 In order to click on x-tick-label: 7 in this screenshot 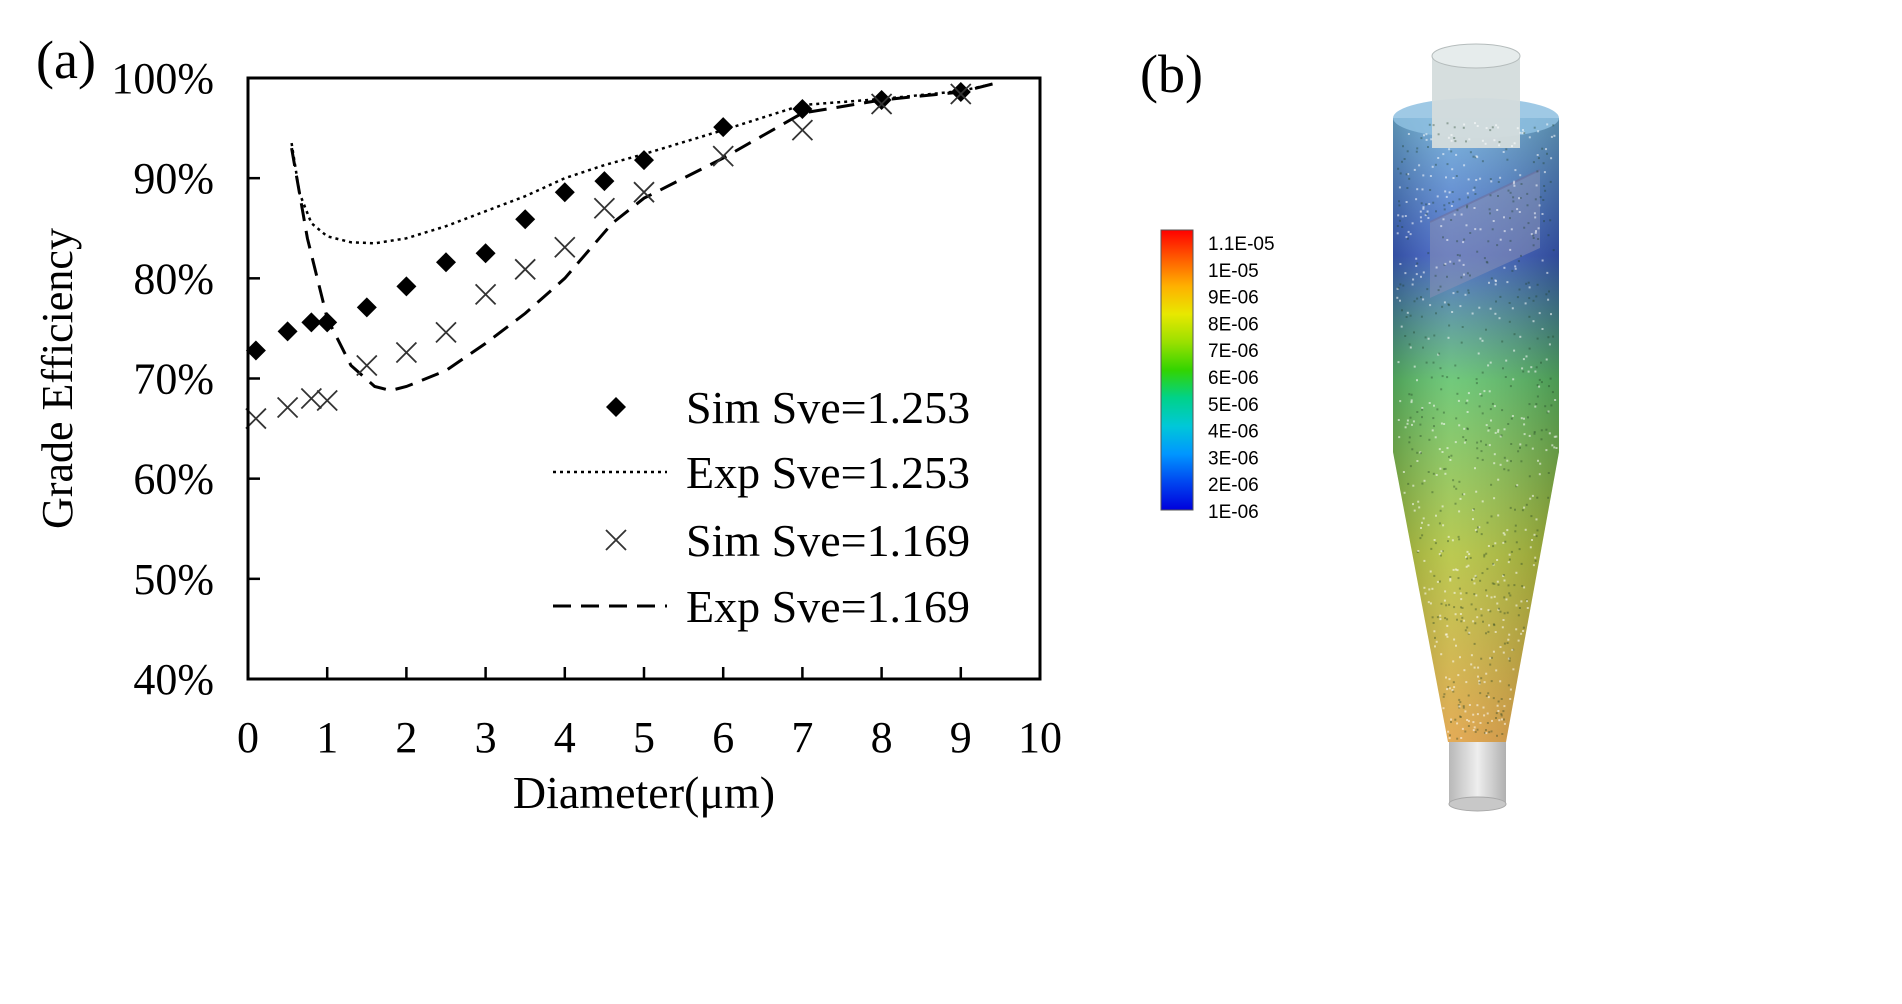, I will do `click(802, 737)`.